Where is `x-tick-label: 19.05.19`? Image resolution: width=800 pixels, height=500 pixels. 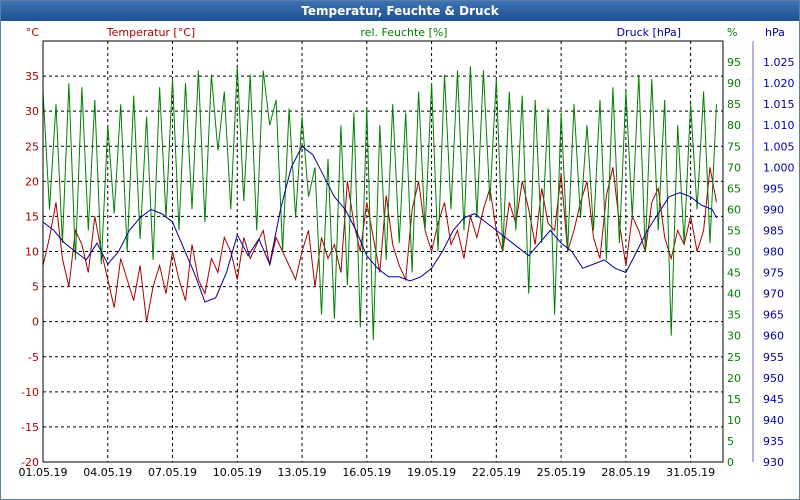 x-tick-label: 19.05.19 is located at coordinates (431, 472).